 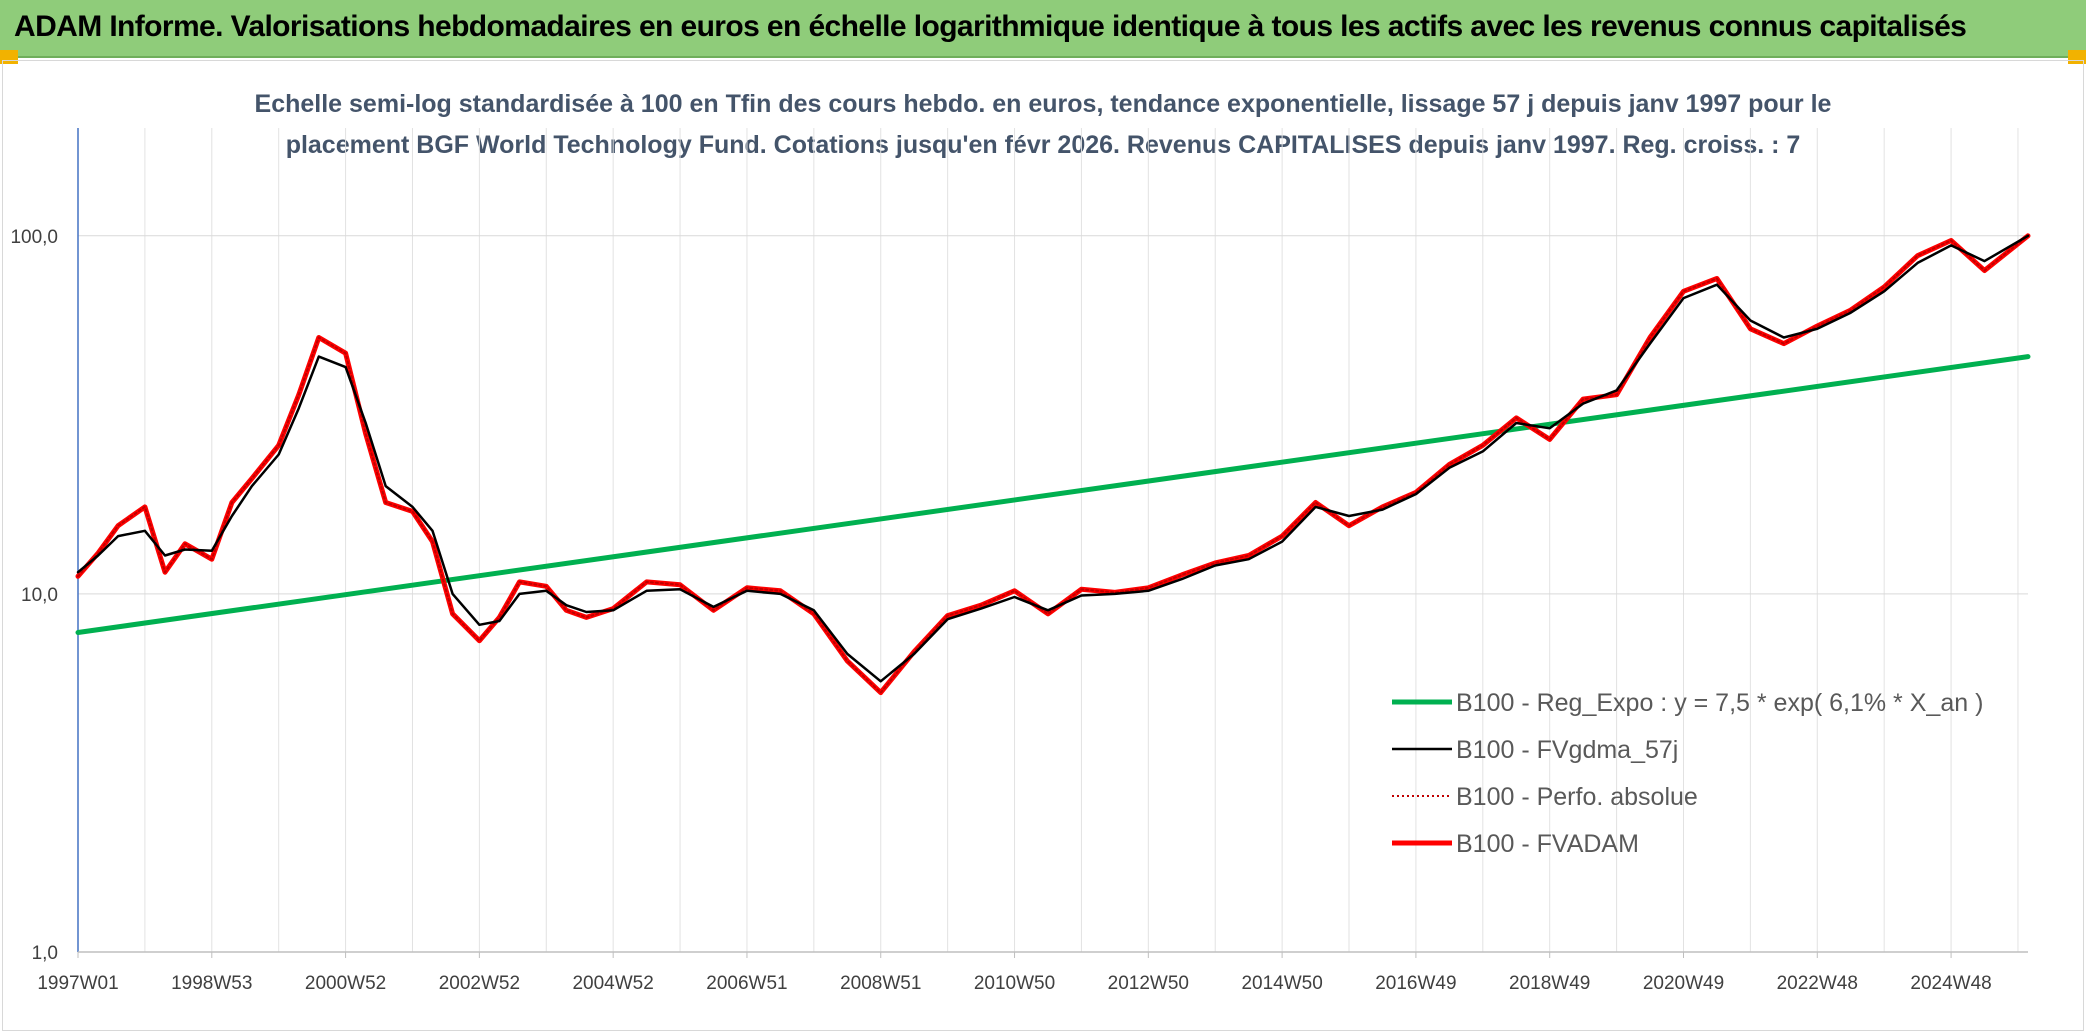 I want to click on x-tick-label: 2014W50, so click(x=1281, y=983).